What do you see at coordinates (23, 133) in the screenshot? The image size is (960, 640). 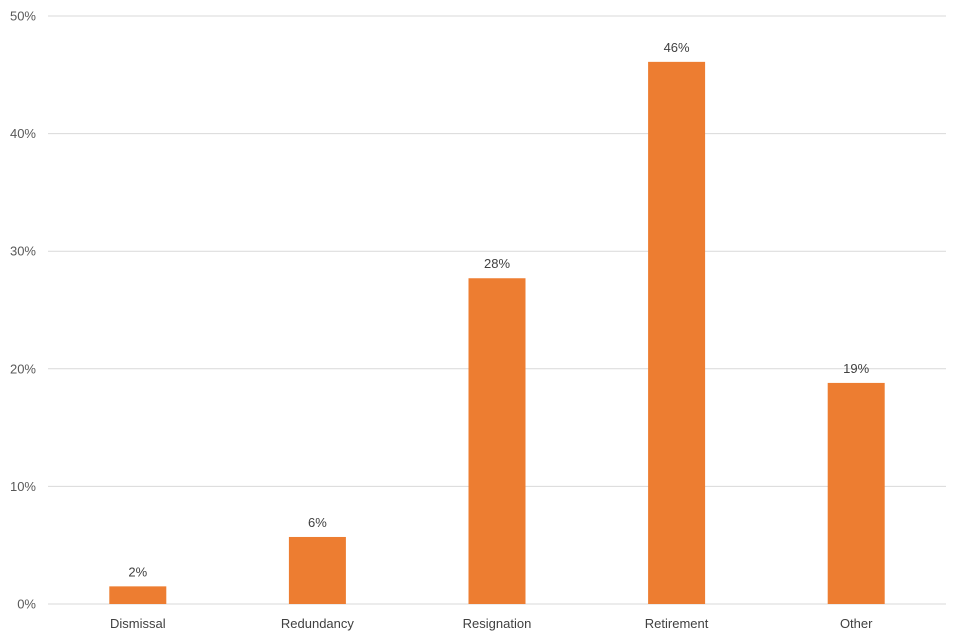 I see `y-tick-label: 40%` at bounding box center [23, 133].